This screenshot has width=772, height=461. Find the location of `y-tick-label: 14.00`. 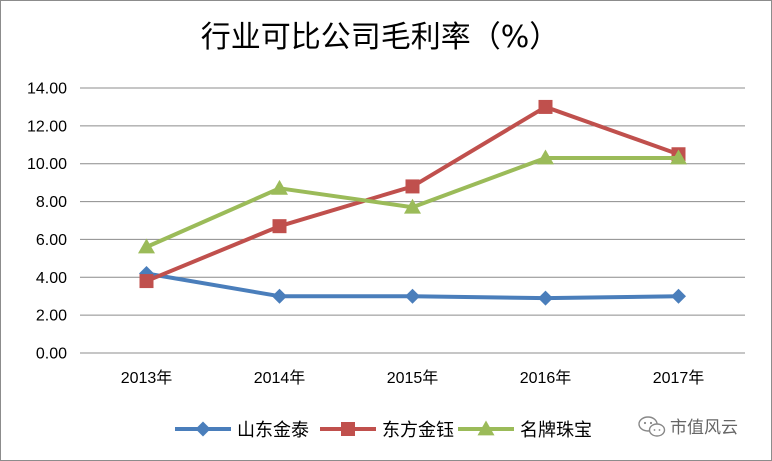

y-tick-label: 14.00 is located at coordinates (47, 89).